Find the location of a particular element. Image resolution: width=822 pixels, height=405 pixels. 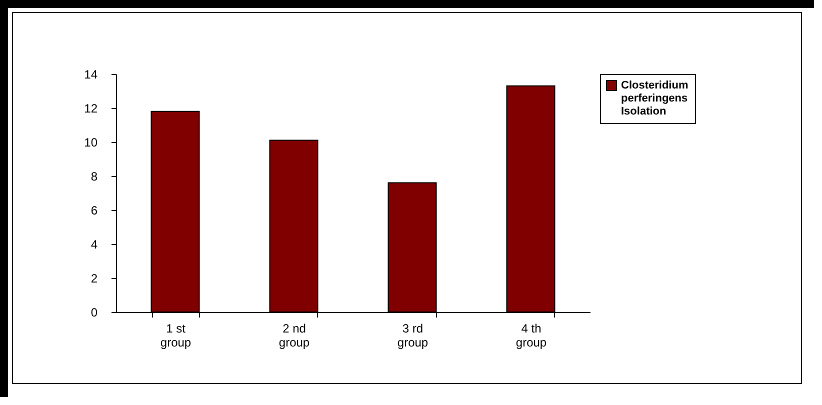

legend-label: Closteridium perferingens Isolation is located at coordinates (654, 99).